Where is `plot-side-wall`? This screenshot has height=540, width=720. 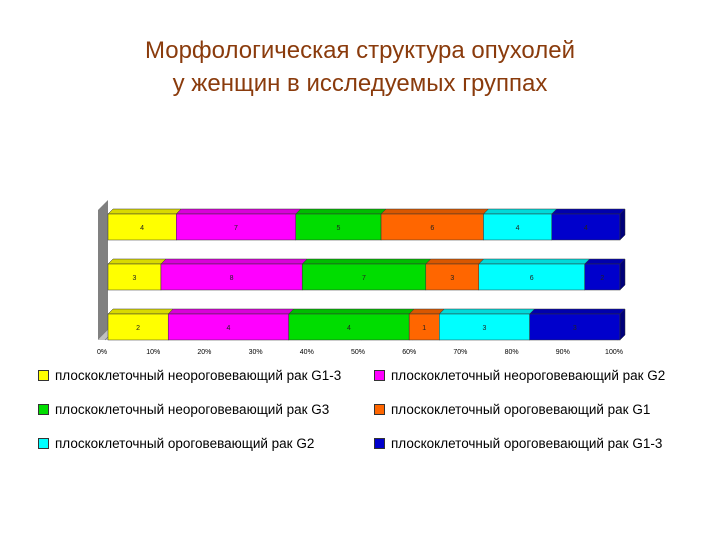 plot-side-wall is located at coordinates (103, 270).